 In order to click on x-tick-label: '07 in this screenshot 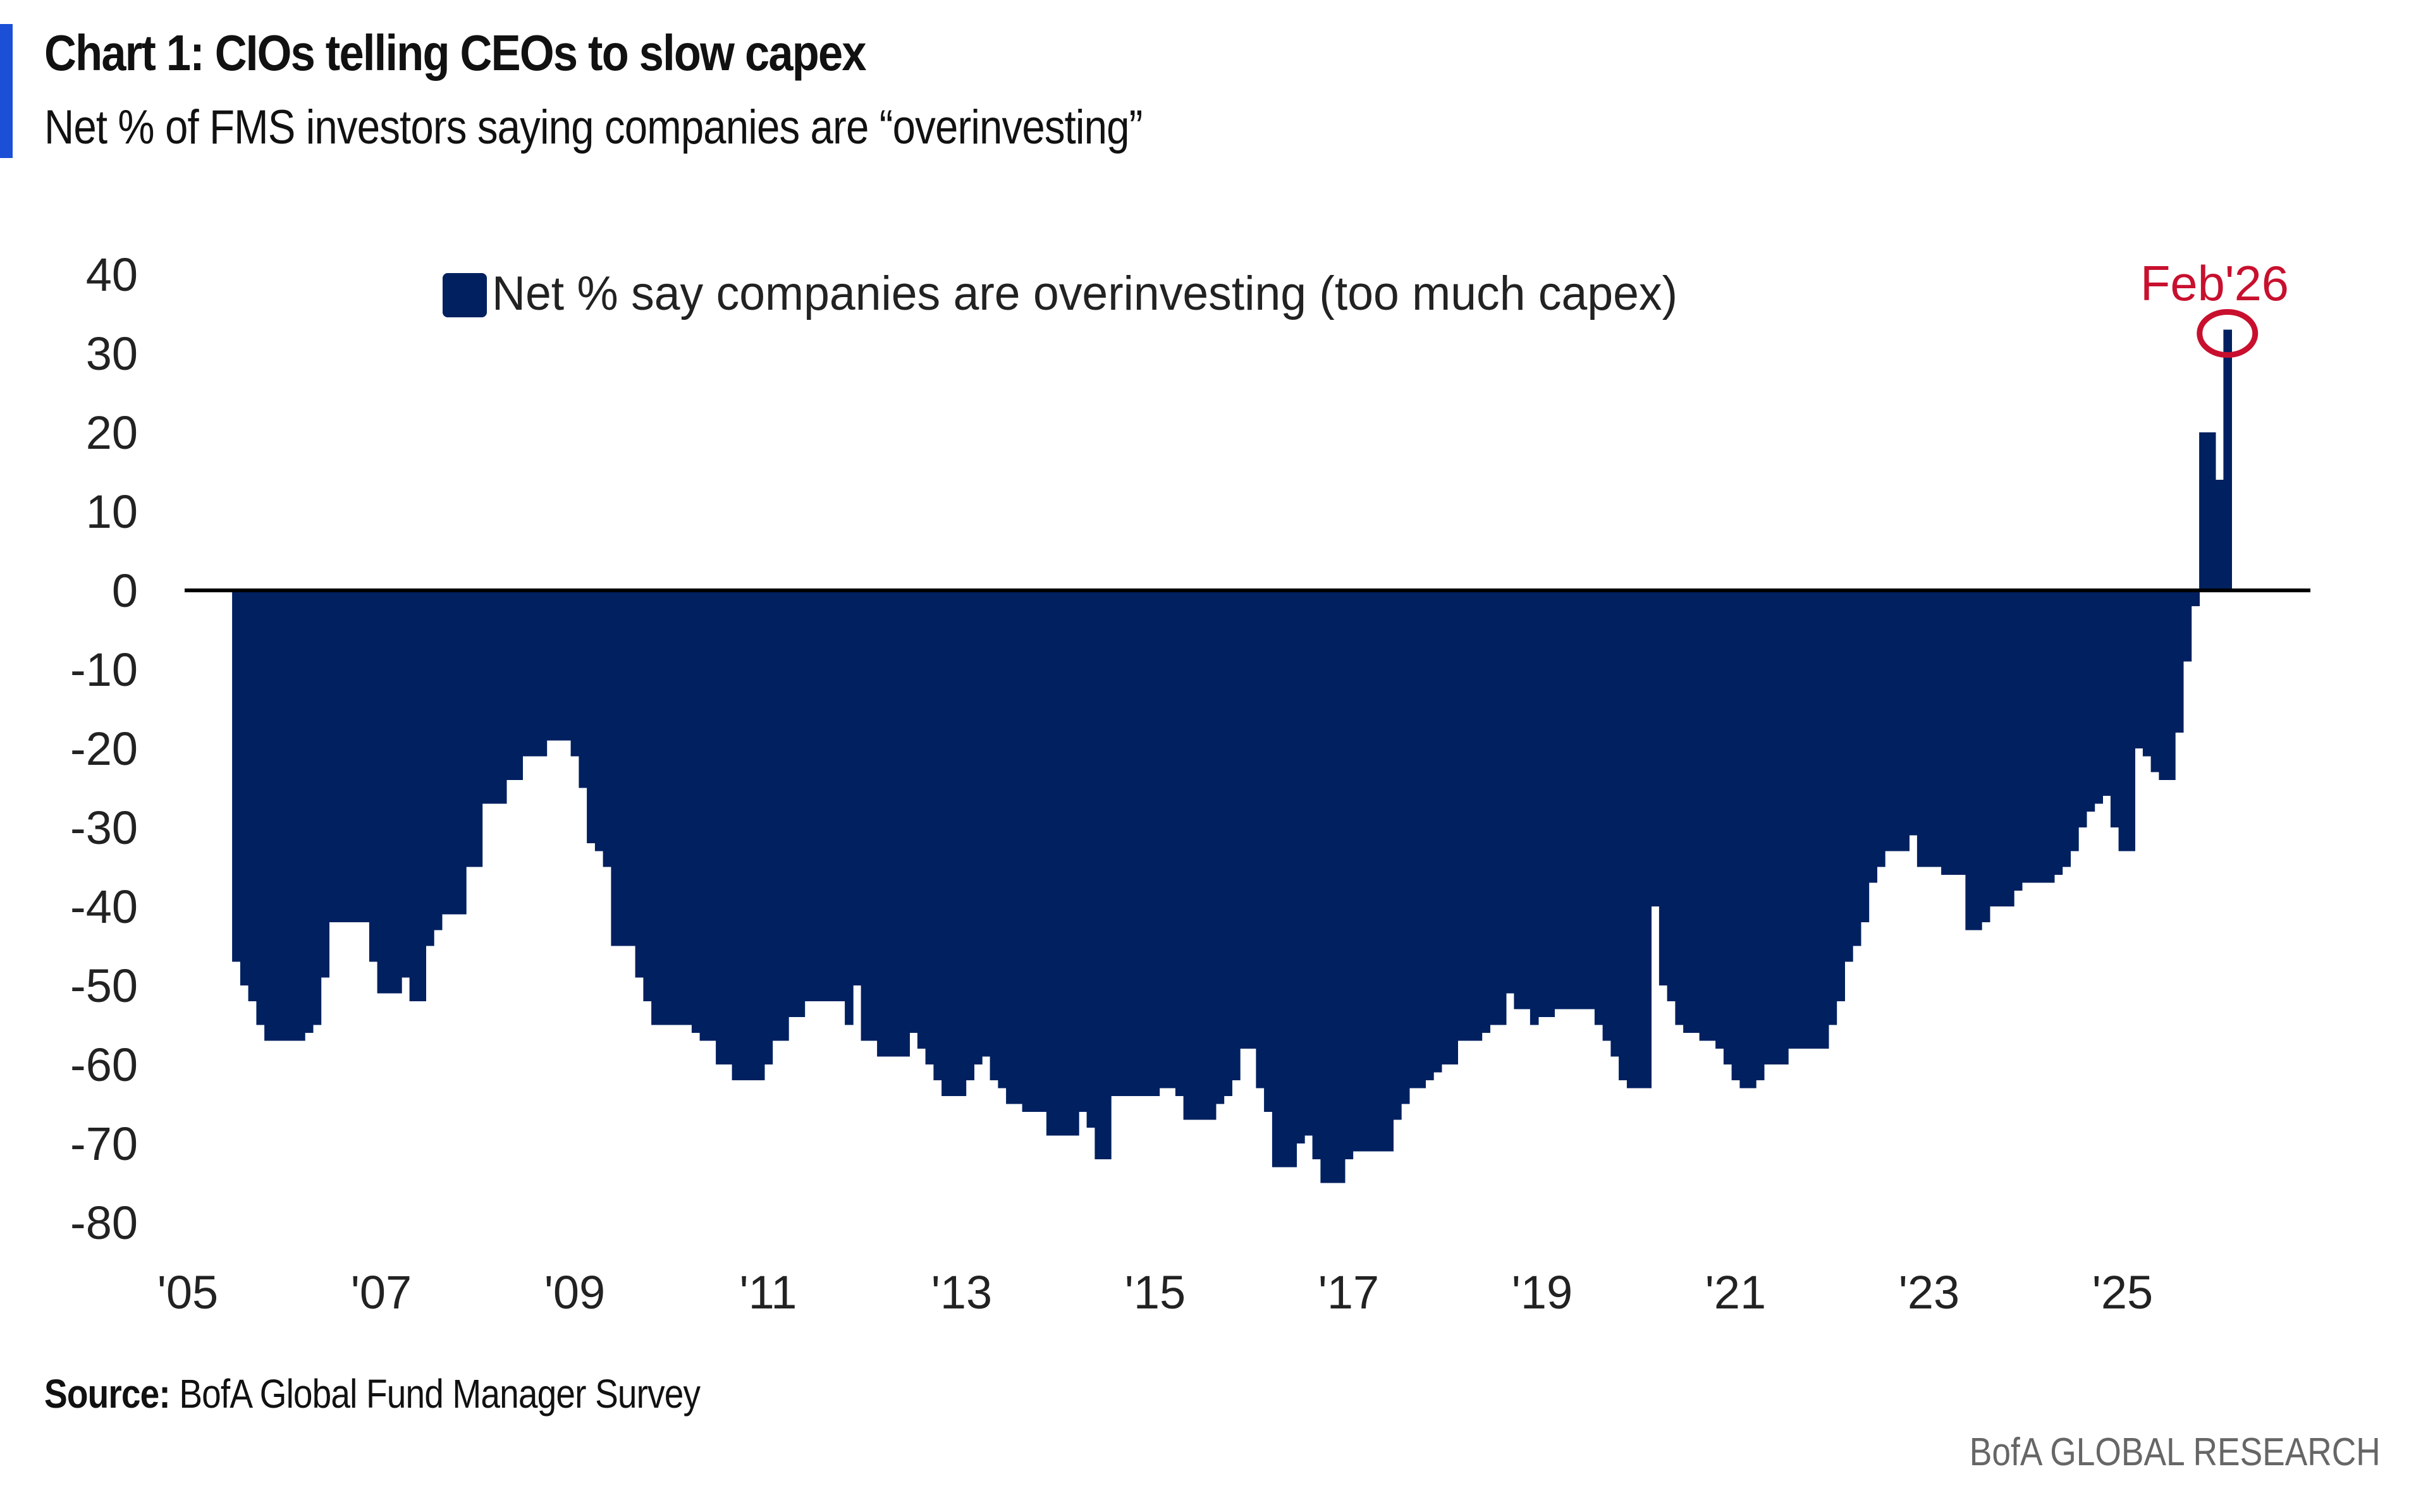, I will do `click(382, 1292)`.